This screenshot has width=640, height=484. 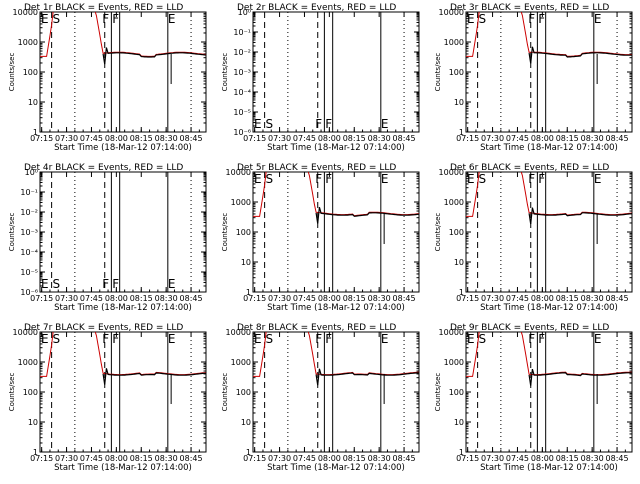 I want to click on panel-title: Det 4r BLACK = Events, RED = LLD, so click(x=103, y=168).